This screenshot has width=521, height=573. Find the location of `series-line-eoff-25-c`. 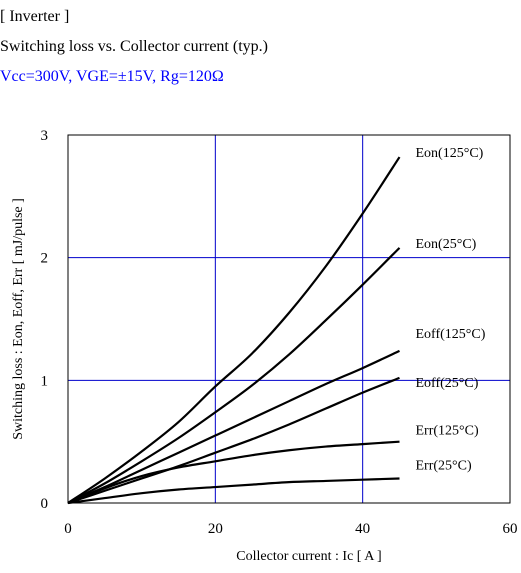

series-line-eoff-25-c is located at coordinates (233, 440).